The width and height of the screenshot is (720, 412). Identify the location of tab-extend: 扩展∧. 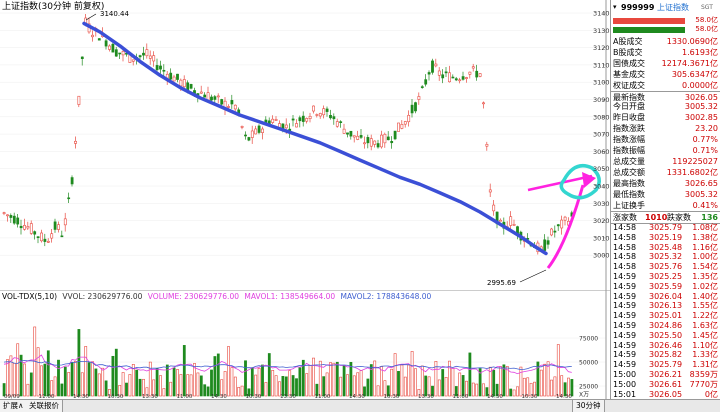
(14, 406).